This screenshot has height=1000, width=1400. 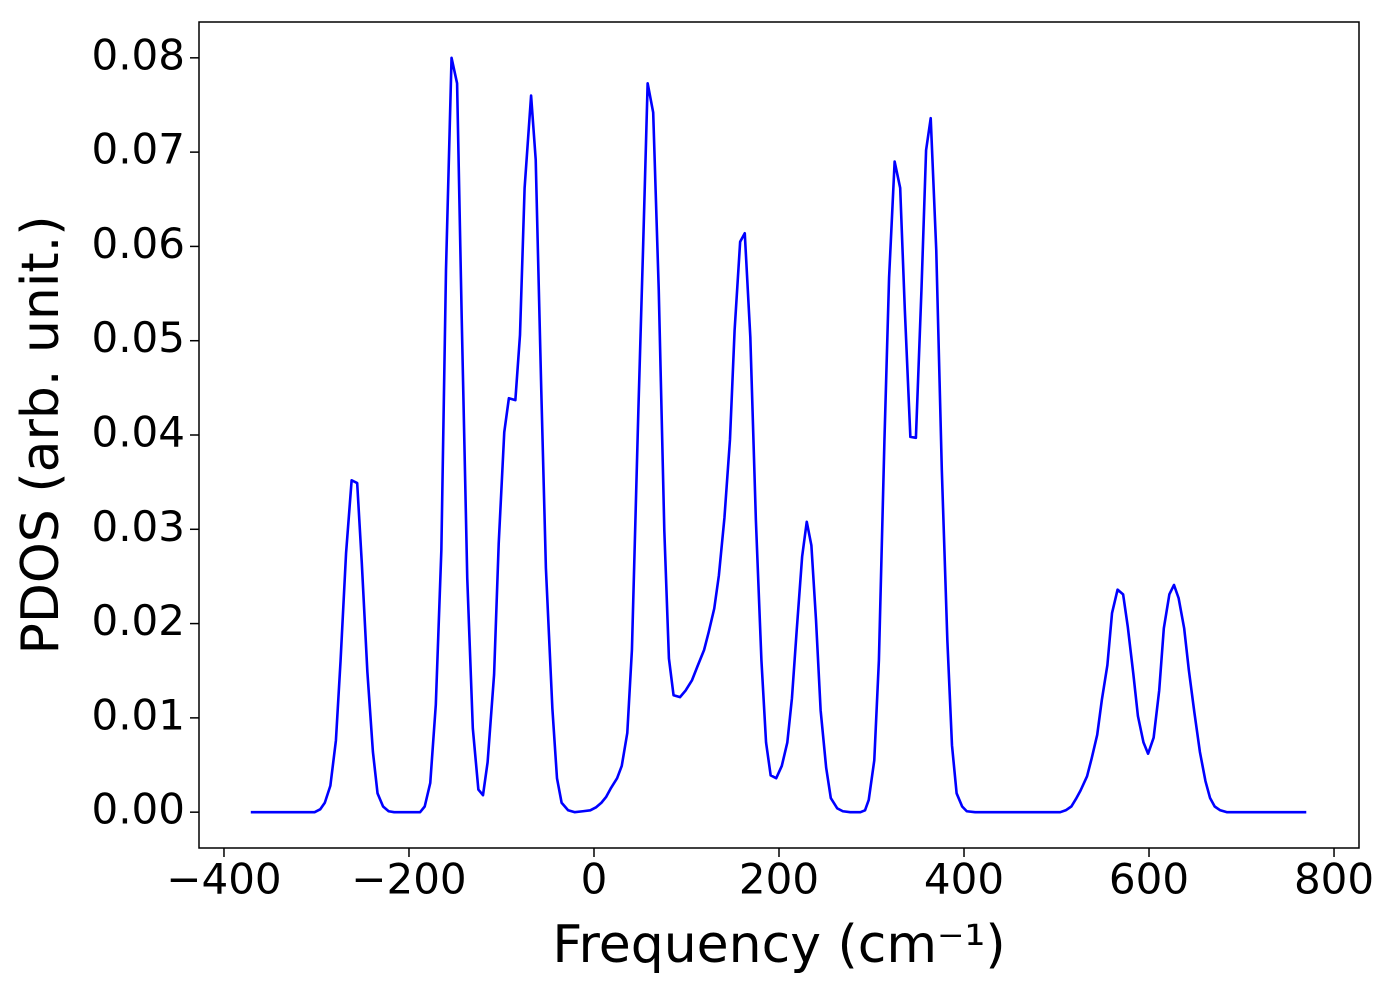 What do you see at coordinates (779, 879) in the screenshot?
I see `x-tick-label: 200` at bounding box center [779, 879].